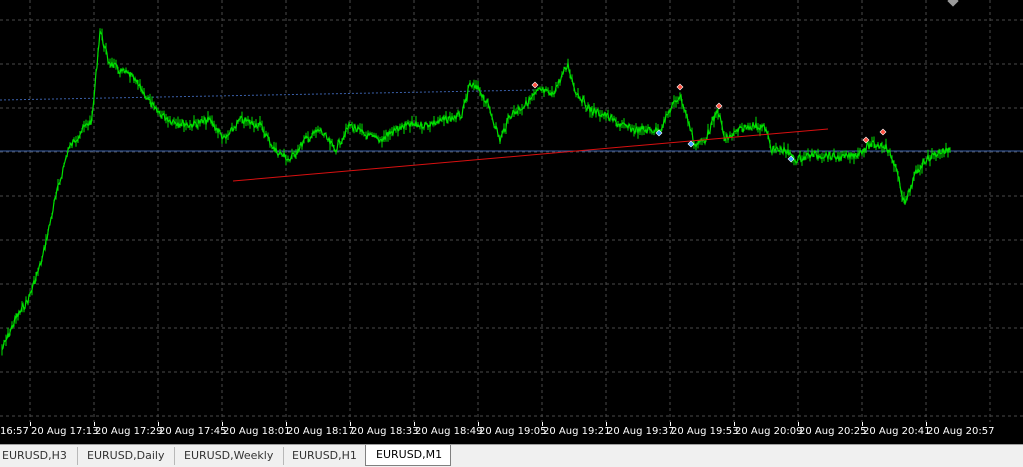  What do you see at coordinates (641, 431) in the screenshot?
I see `time-label: 20 Aug 19:37` at bounding box center [641, 431].